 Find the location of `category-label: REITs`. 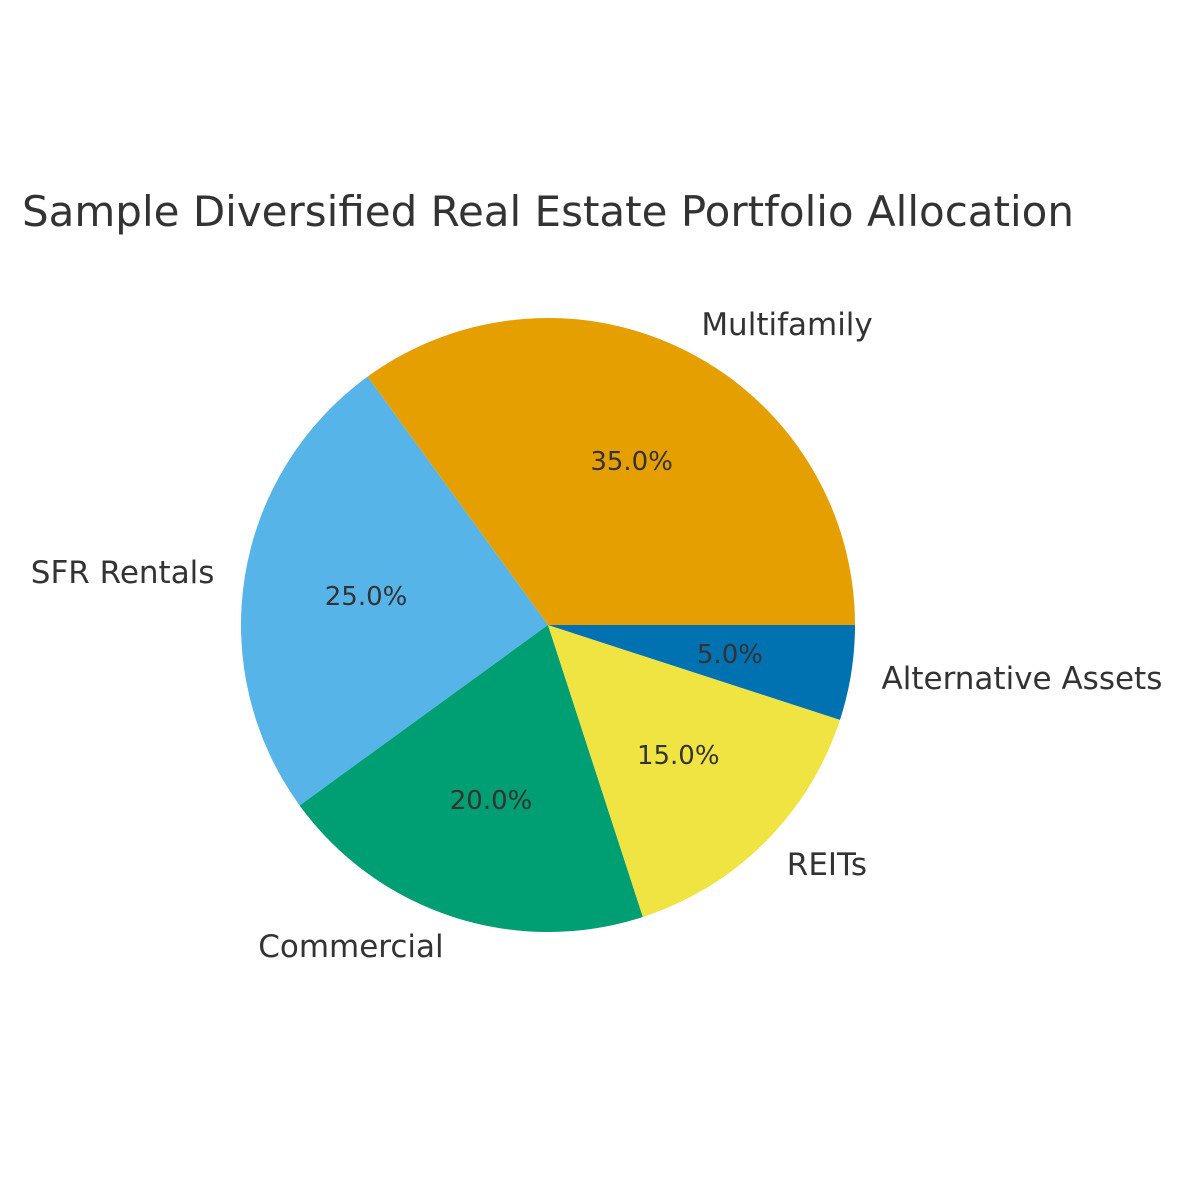

category-label: REITs is located at coordinates (827, 865).